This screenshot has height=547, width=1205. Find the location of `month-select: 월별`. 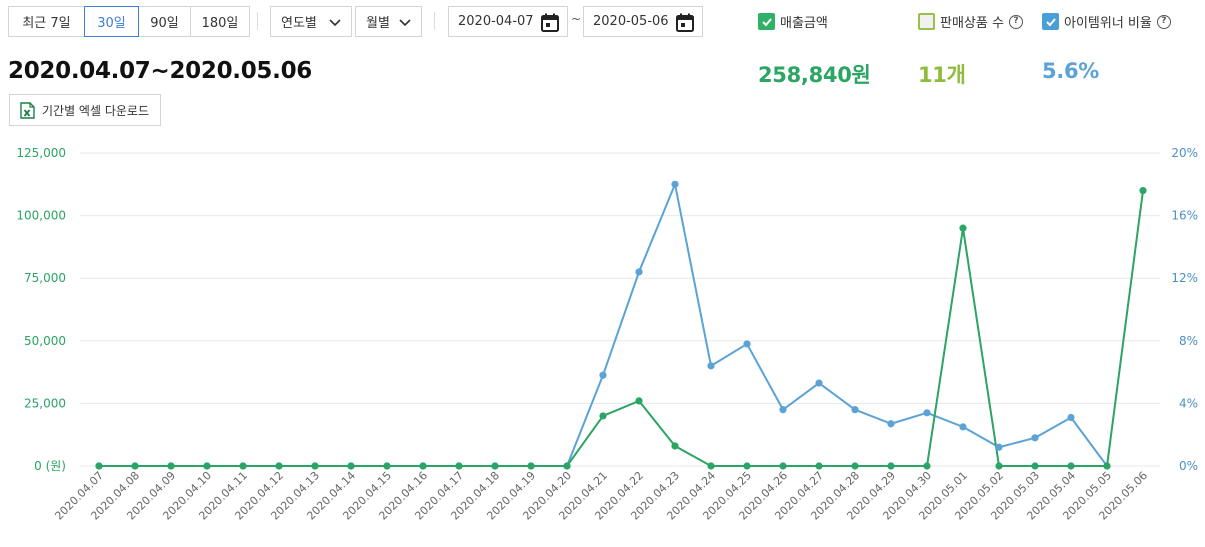

month-select: 월별 is located at coordinates (388, 21).